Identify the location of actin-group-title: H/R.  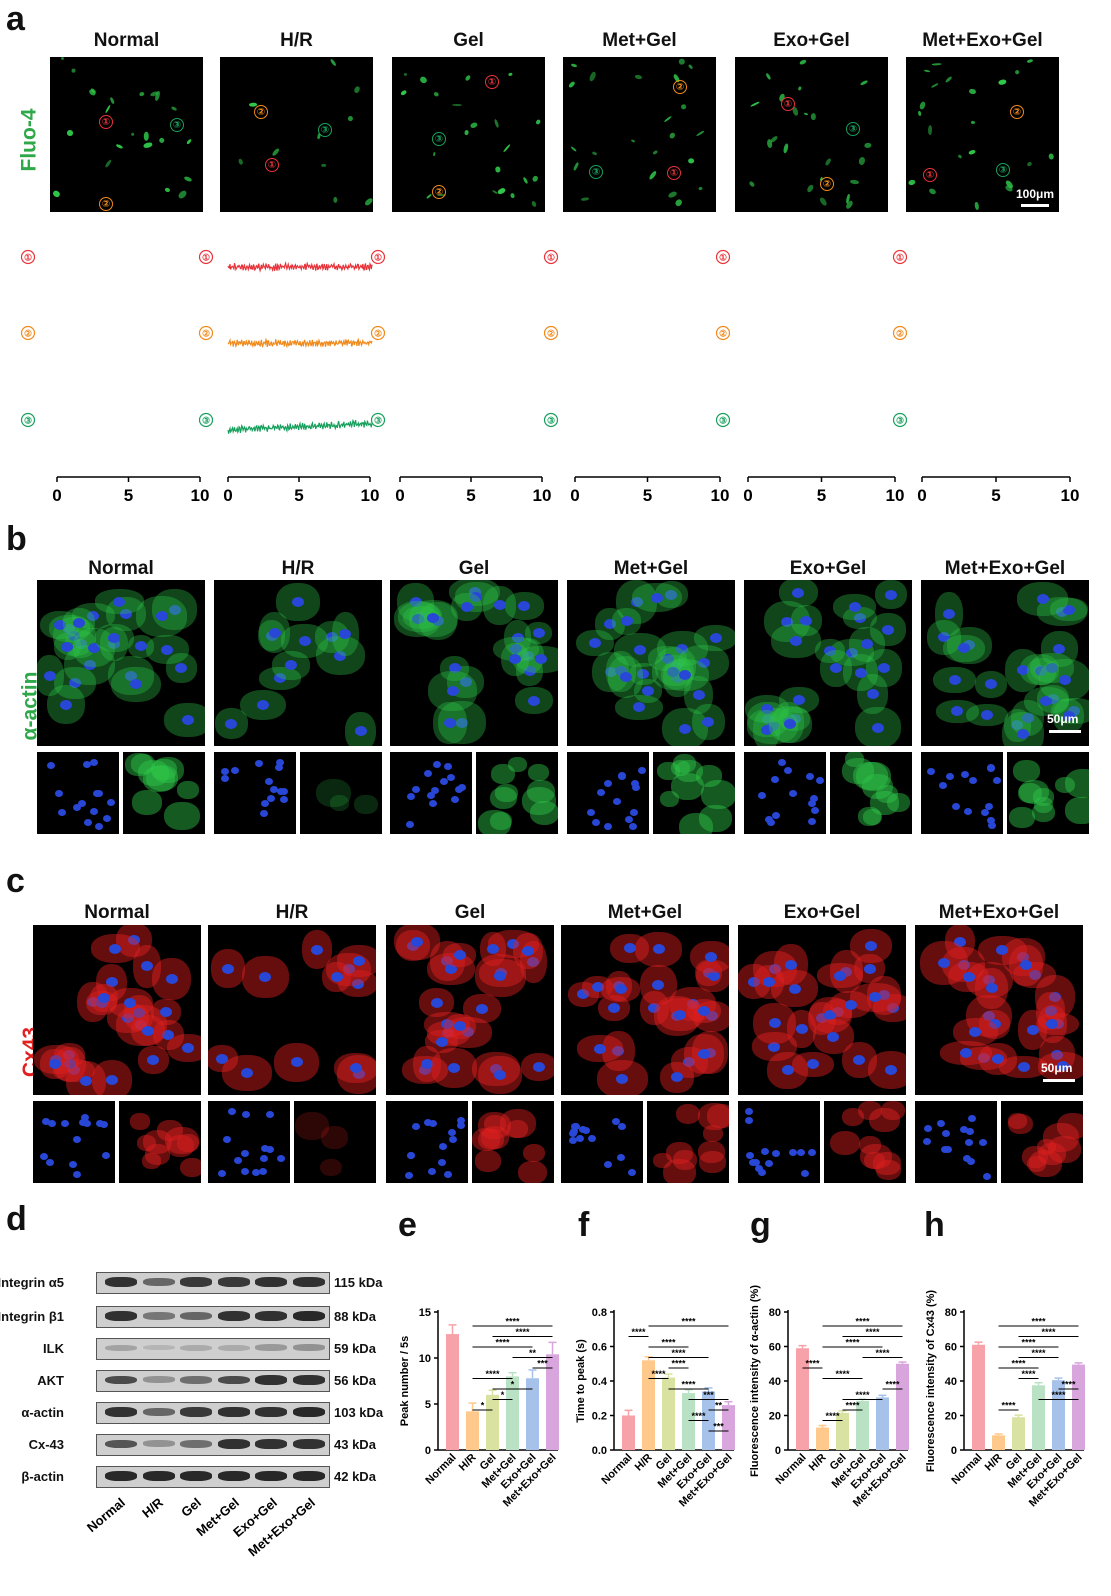
(298, 568).